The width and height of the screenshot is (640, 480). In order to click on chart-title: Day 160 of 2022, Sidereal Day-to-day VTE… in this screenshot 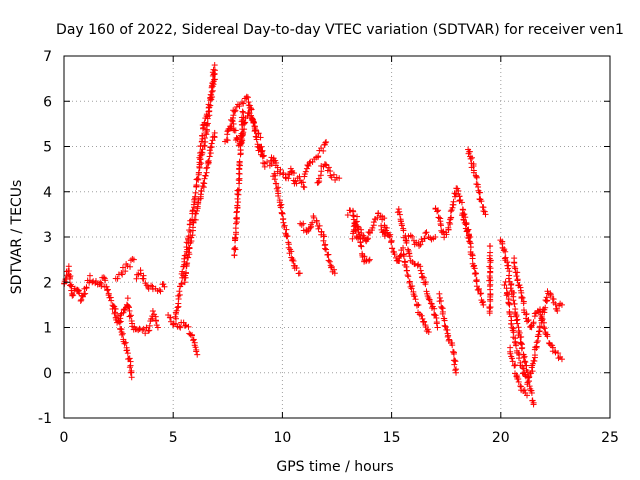, I will do `click(340, 30)`.